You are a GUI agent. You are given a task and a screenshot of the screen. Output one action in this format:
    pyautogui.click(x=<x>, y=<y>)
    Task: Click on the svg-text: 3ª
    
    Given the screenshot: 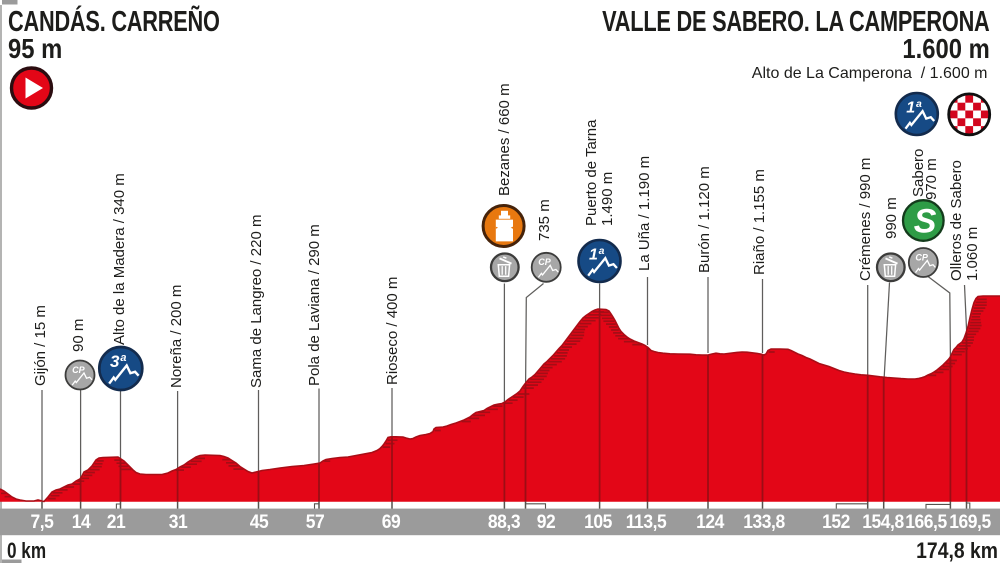 What is the action you would take?
    pyautogui.click(x=118, y=361)
    